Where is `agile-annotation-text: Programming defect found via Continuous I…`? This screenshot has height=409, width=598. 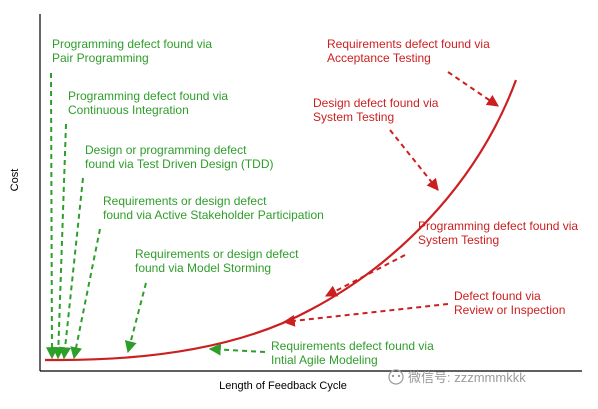 agile-annotation-text: Programming defect found via Continuous I… is located at coordinates (148, 103).